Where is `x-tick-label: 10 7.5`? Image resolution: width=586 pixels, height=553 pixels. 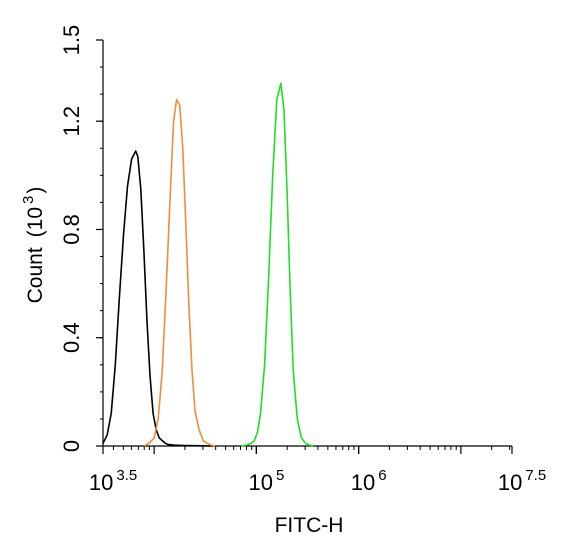 x-tick-label: 10 7.5 is located at coordinates (522, 481).